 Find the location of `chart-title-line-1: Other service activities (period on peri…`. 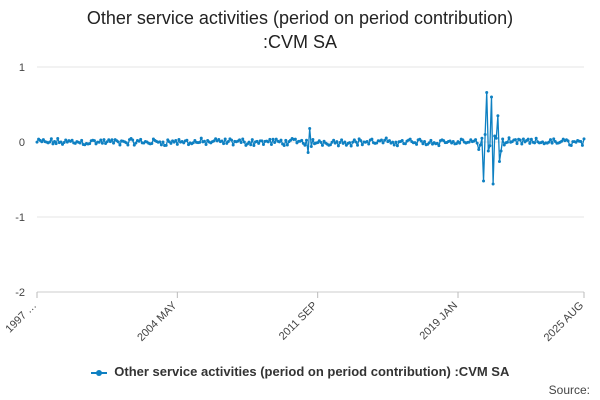

chart-title-line-1: Other service activities (period on peri… is located at coordinates (300, 18).